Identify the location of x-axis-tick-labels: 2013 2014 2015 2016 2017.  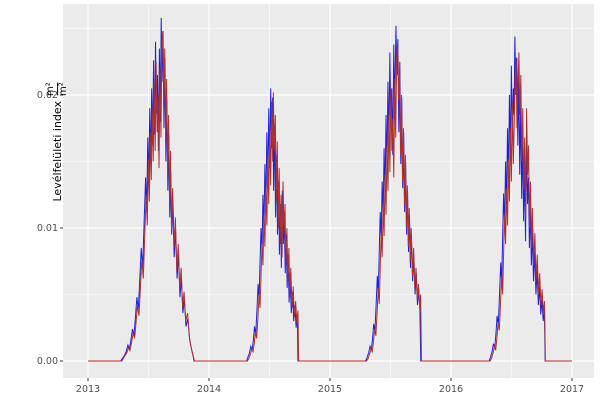
(330, 389).